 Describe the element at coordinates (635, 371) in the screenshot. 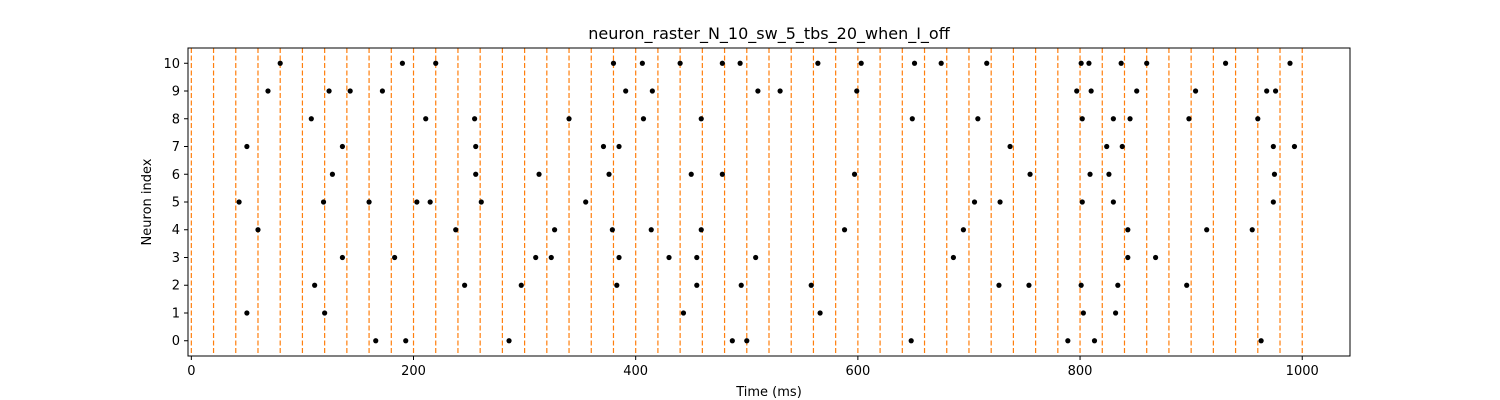

I see `x-tick-label: 400` at that location.